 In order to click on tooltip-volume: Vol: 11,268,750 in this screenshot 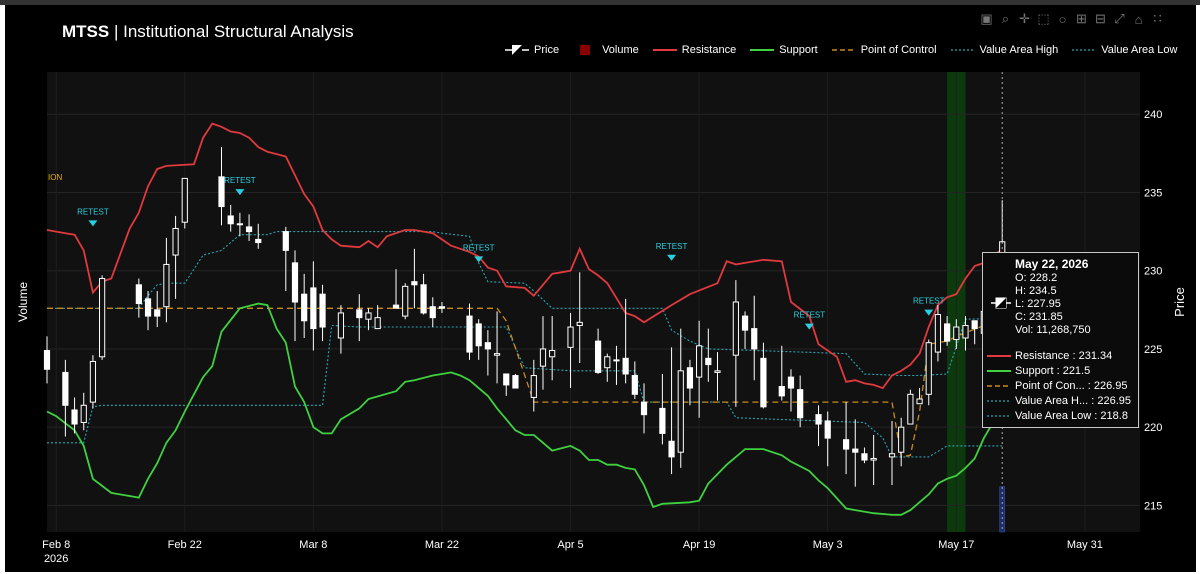, I will do `click(1053, 330)`.